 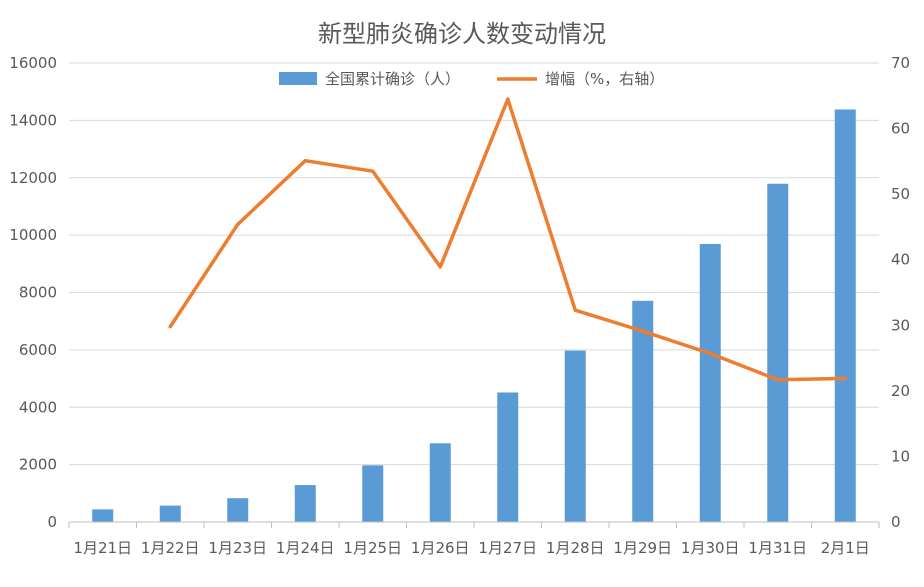 I want to click on x-tick-label-3: 1月24日, so click(x=305, y=548).